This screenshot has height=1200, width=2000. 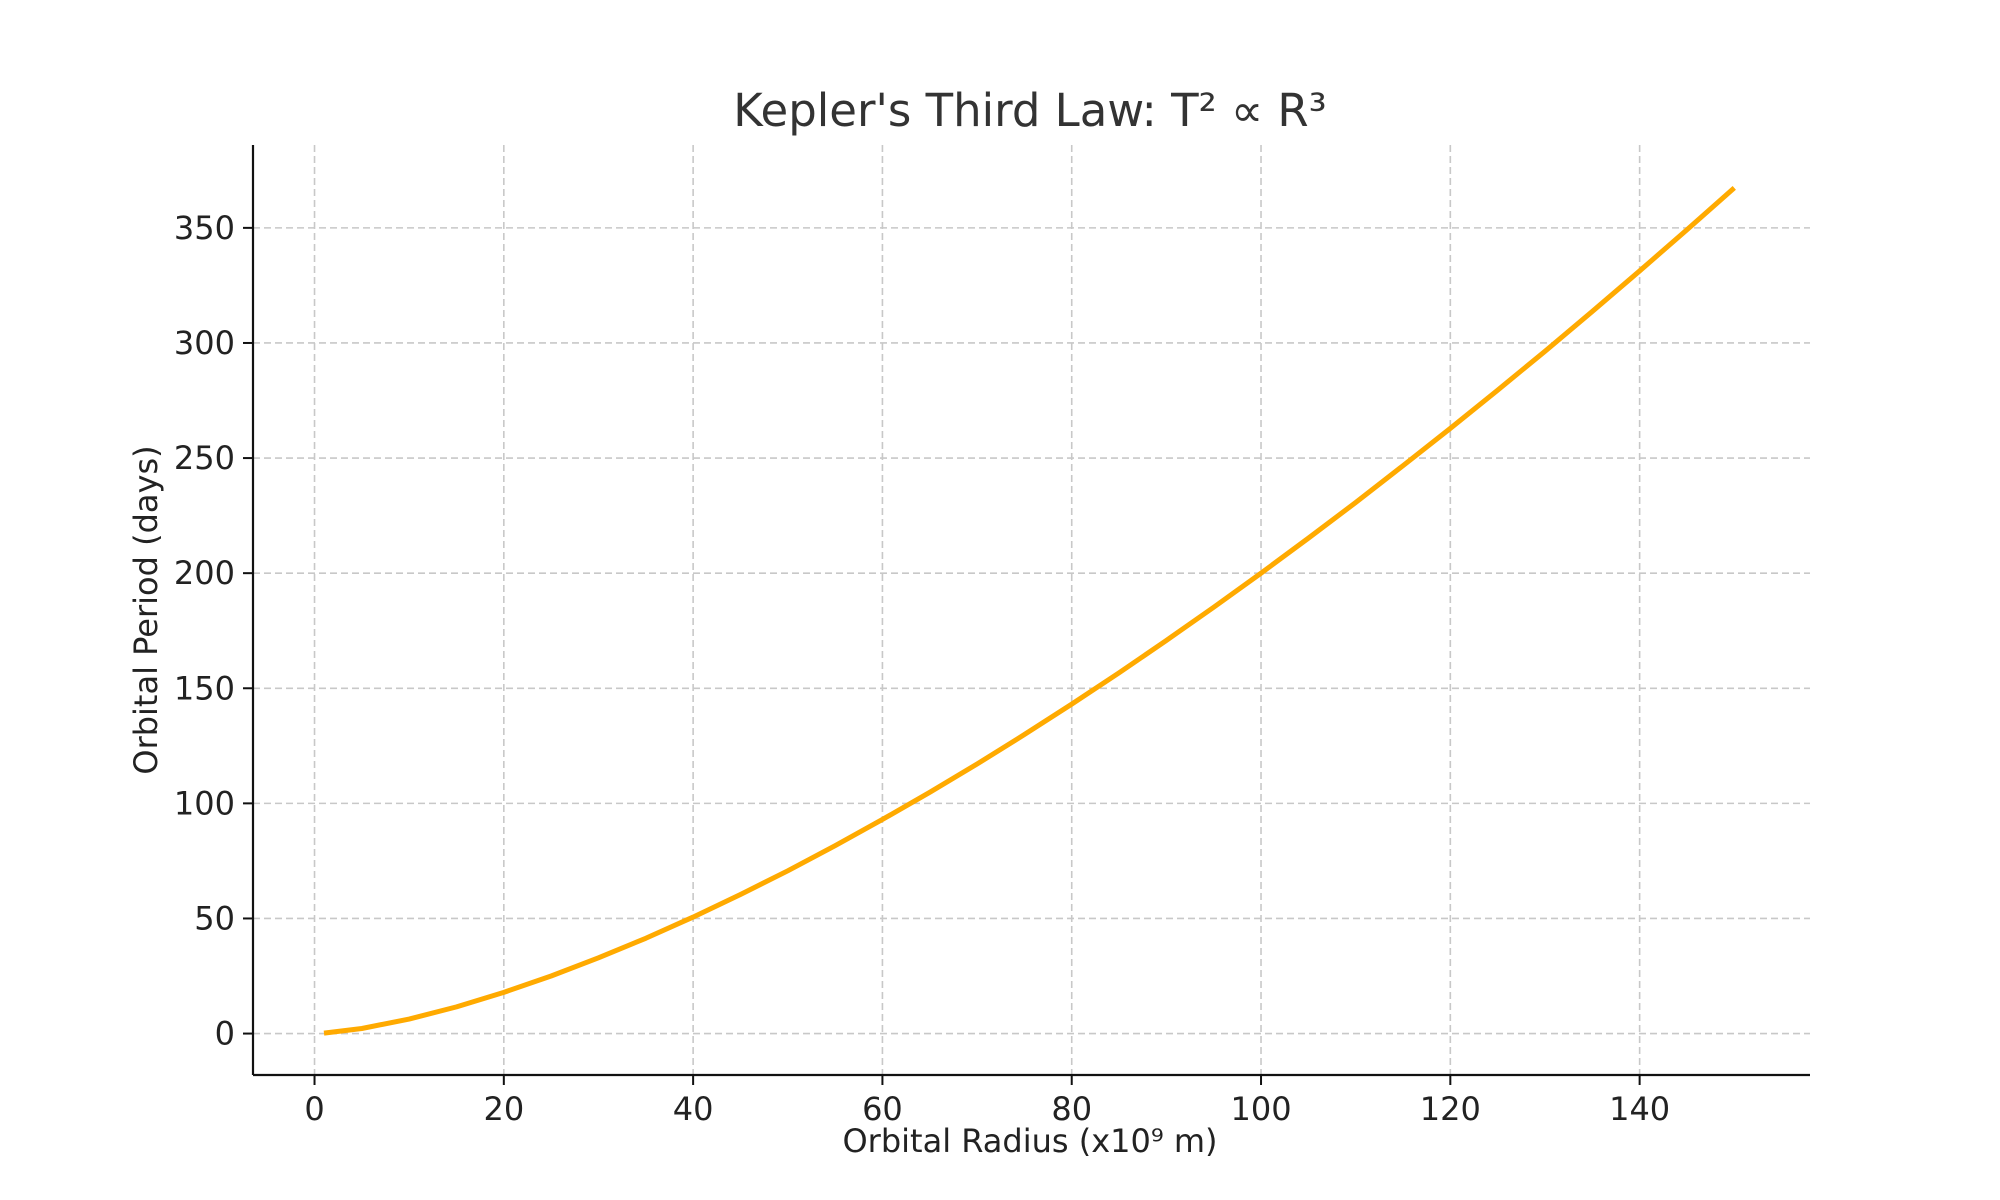 What do you see at coordinates (146, 609) in the screenshot?
I see `y-axis-label: Orbital Period (days)` at bounding box center [146, 609].